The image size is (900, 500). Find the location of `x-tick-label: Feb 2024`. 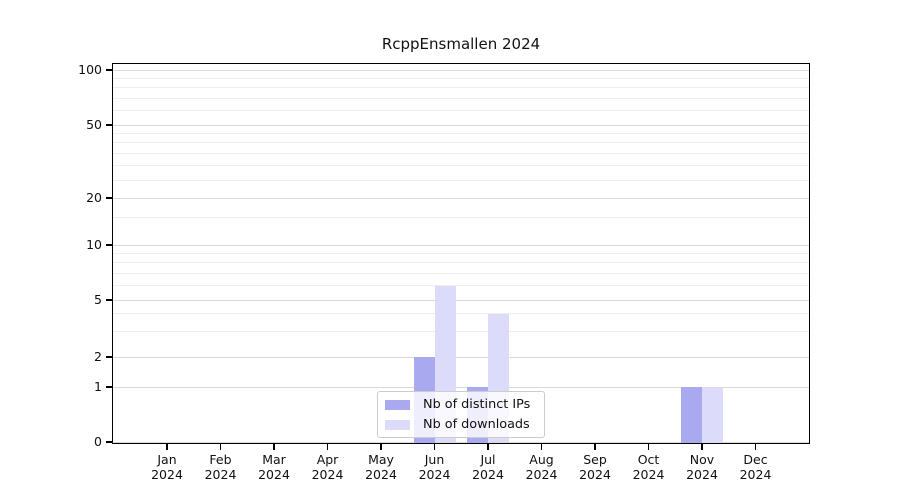

x-tick-label: Feb 2024 is located at coordinates (220, 467).